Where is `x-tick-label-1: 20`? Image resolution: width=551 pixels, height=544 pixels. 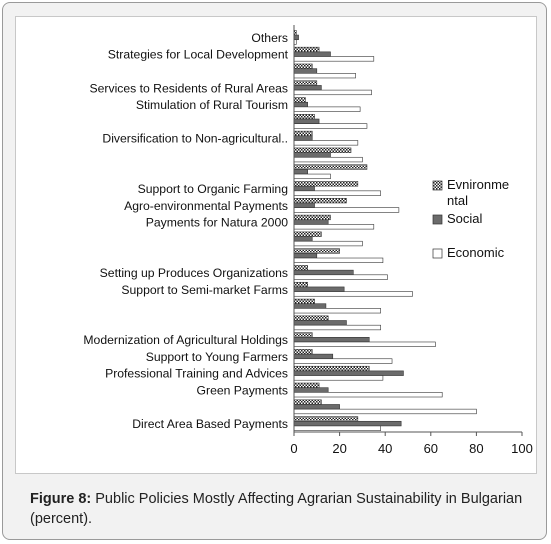
x-tick-label-1: 20 is located at coordinates (339, 448).